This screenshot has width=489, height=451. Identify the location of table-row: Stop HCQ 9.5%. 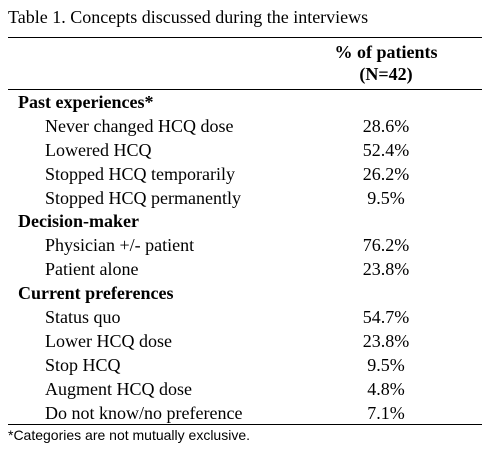
(245, 366).